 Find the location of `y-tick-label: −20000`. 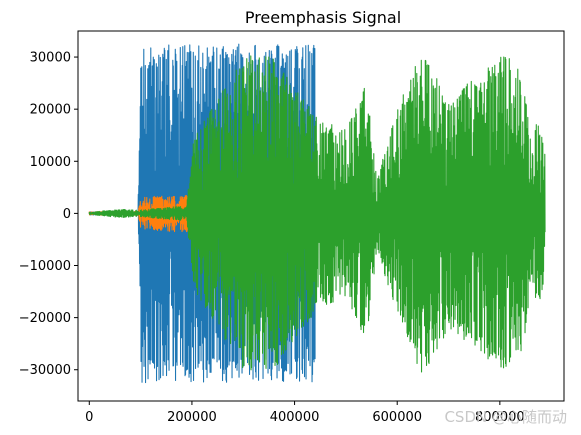

y-tick-label: −20000 is located at coordinates (45, 318).